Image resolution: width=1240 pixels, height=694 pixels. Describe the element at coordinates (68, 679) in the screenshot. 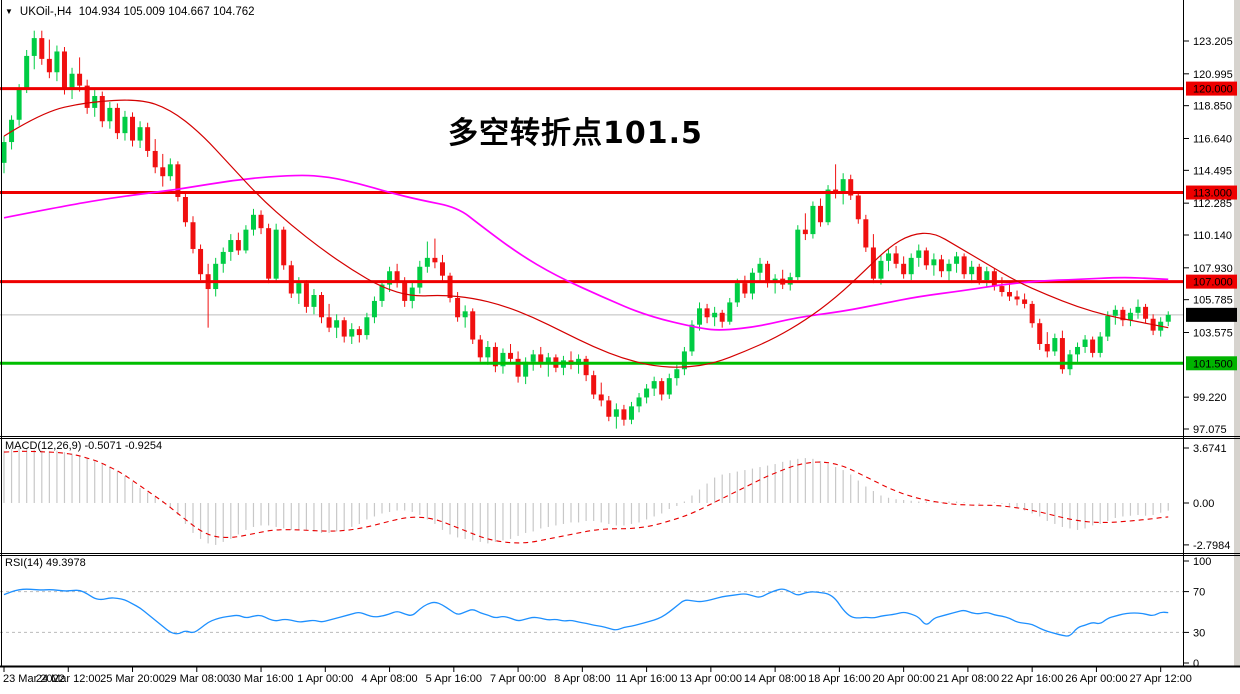

I see `time-tick-label: 24 Mar 12:00` at that location.